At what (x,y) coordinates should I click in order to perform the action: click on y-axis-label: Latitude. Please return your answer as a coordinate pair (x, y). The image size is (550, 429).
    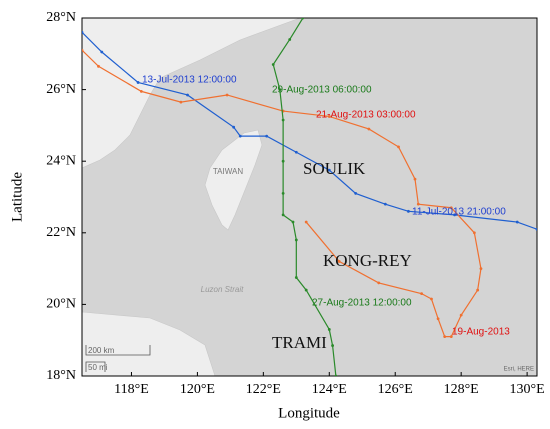
    Looking at the image, I should click on (17, 197).